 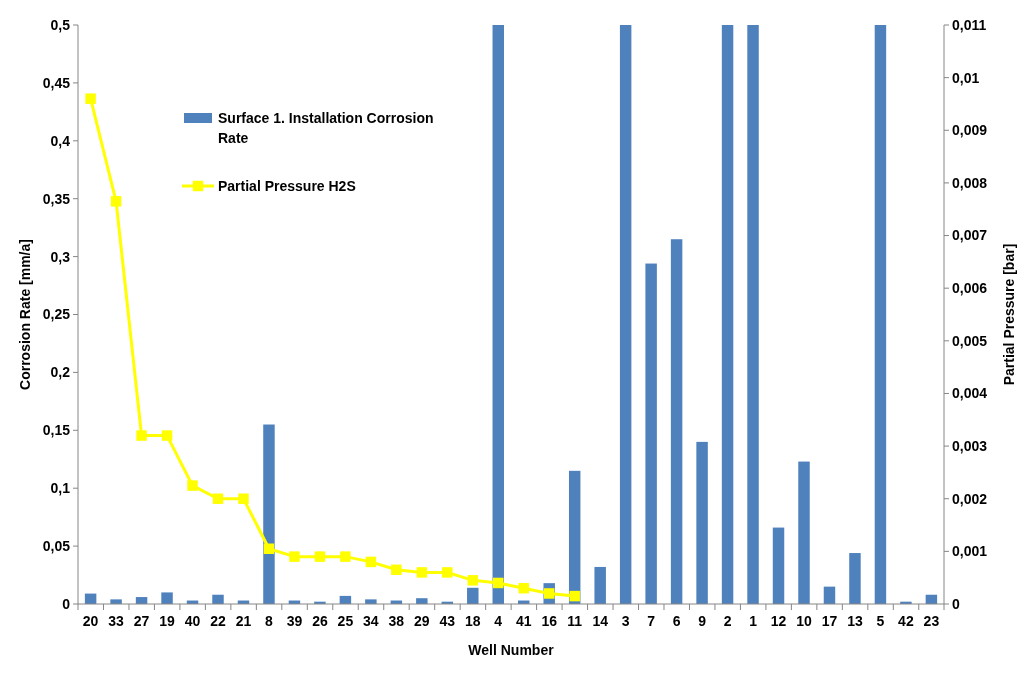 I want to click on x-tick-label: 25, so click(x=345, y=621).